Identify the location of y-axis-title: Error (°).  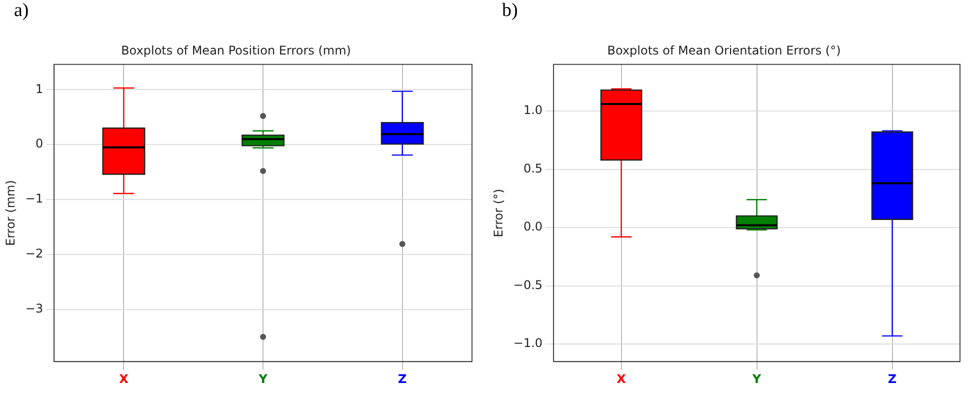
(498, 213).